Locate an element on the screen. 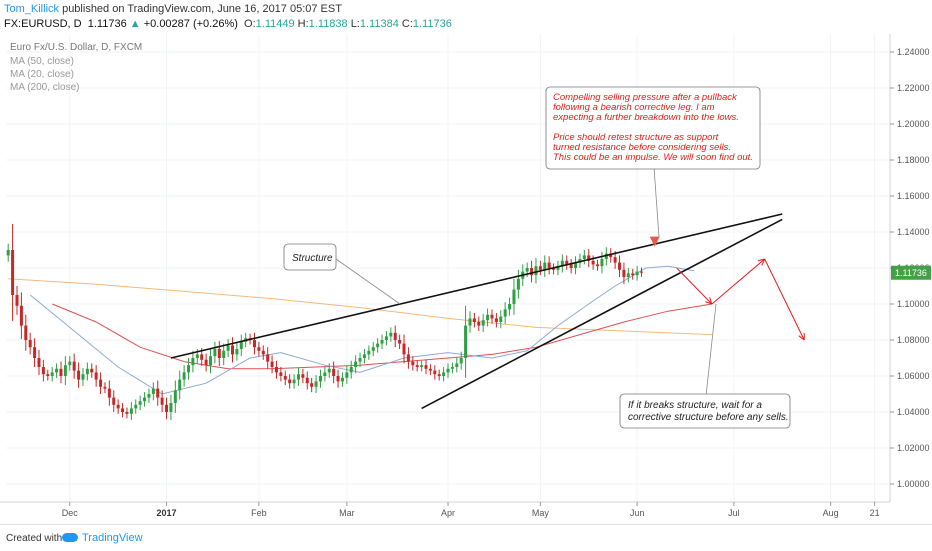 This screenshot has height=551, width=932. legend-ma50: MA (50, close) is located at coordinates (42, 61).